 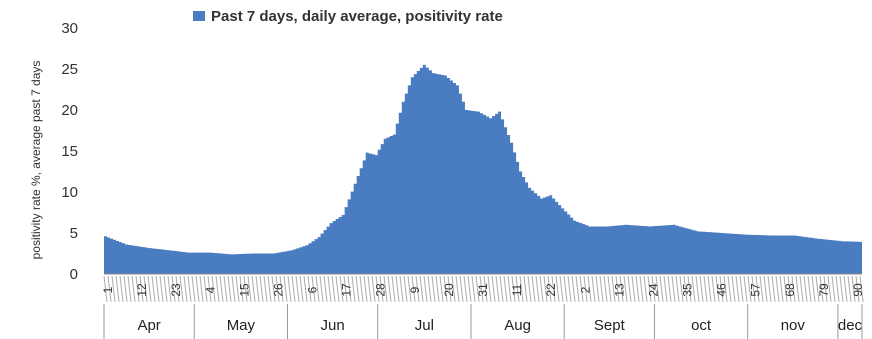 I want to click on x-day-tick: 15, so click(x=244, y=290).